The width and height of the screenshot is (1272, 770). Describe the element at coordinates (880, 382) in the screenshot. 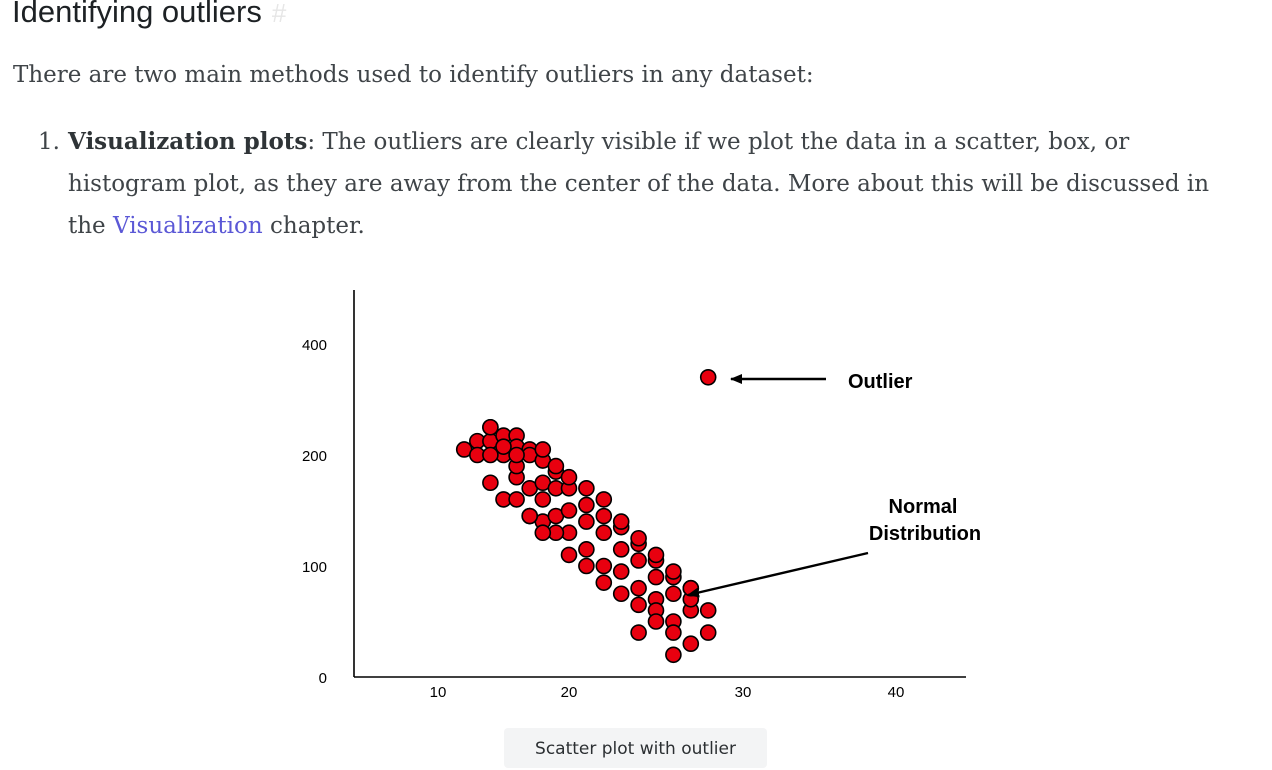

I see `outlier-label: Outlier` at that location.